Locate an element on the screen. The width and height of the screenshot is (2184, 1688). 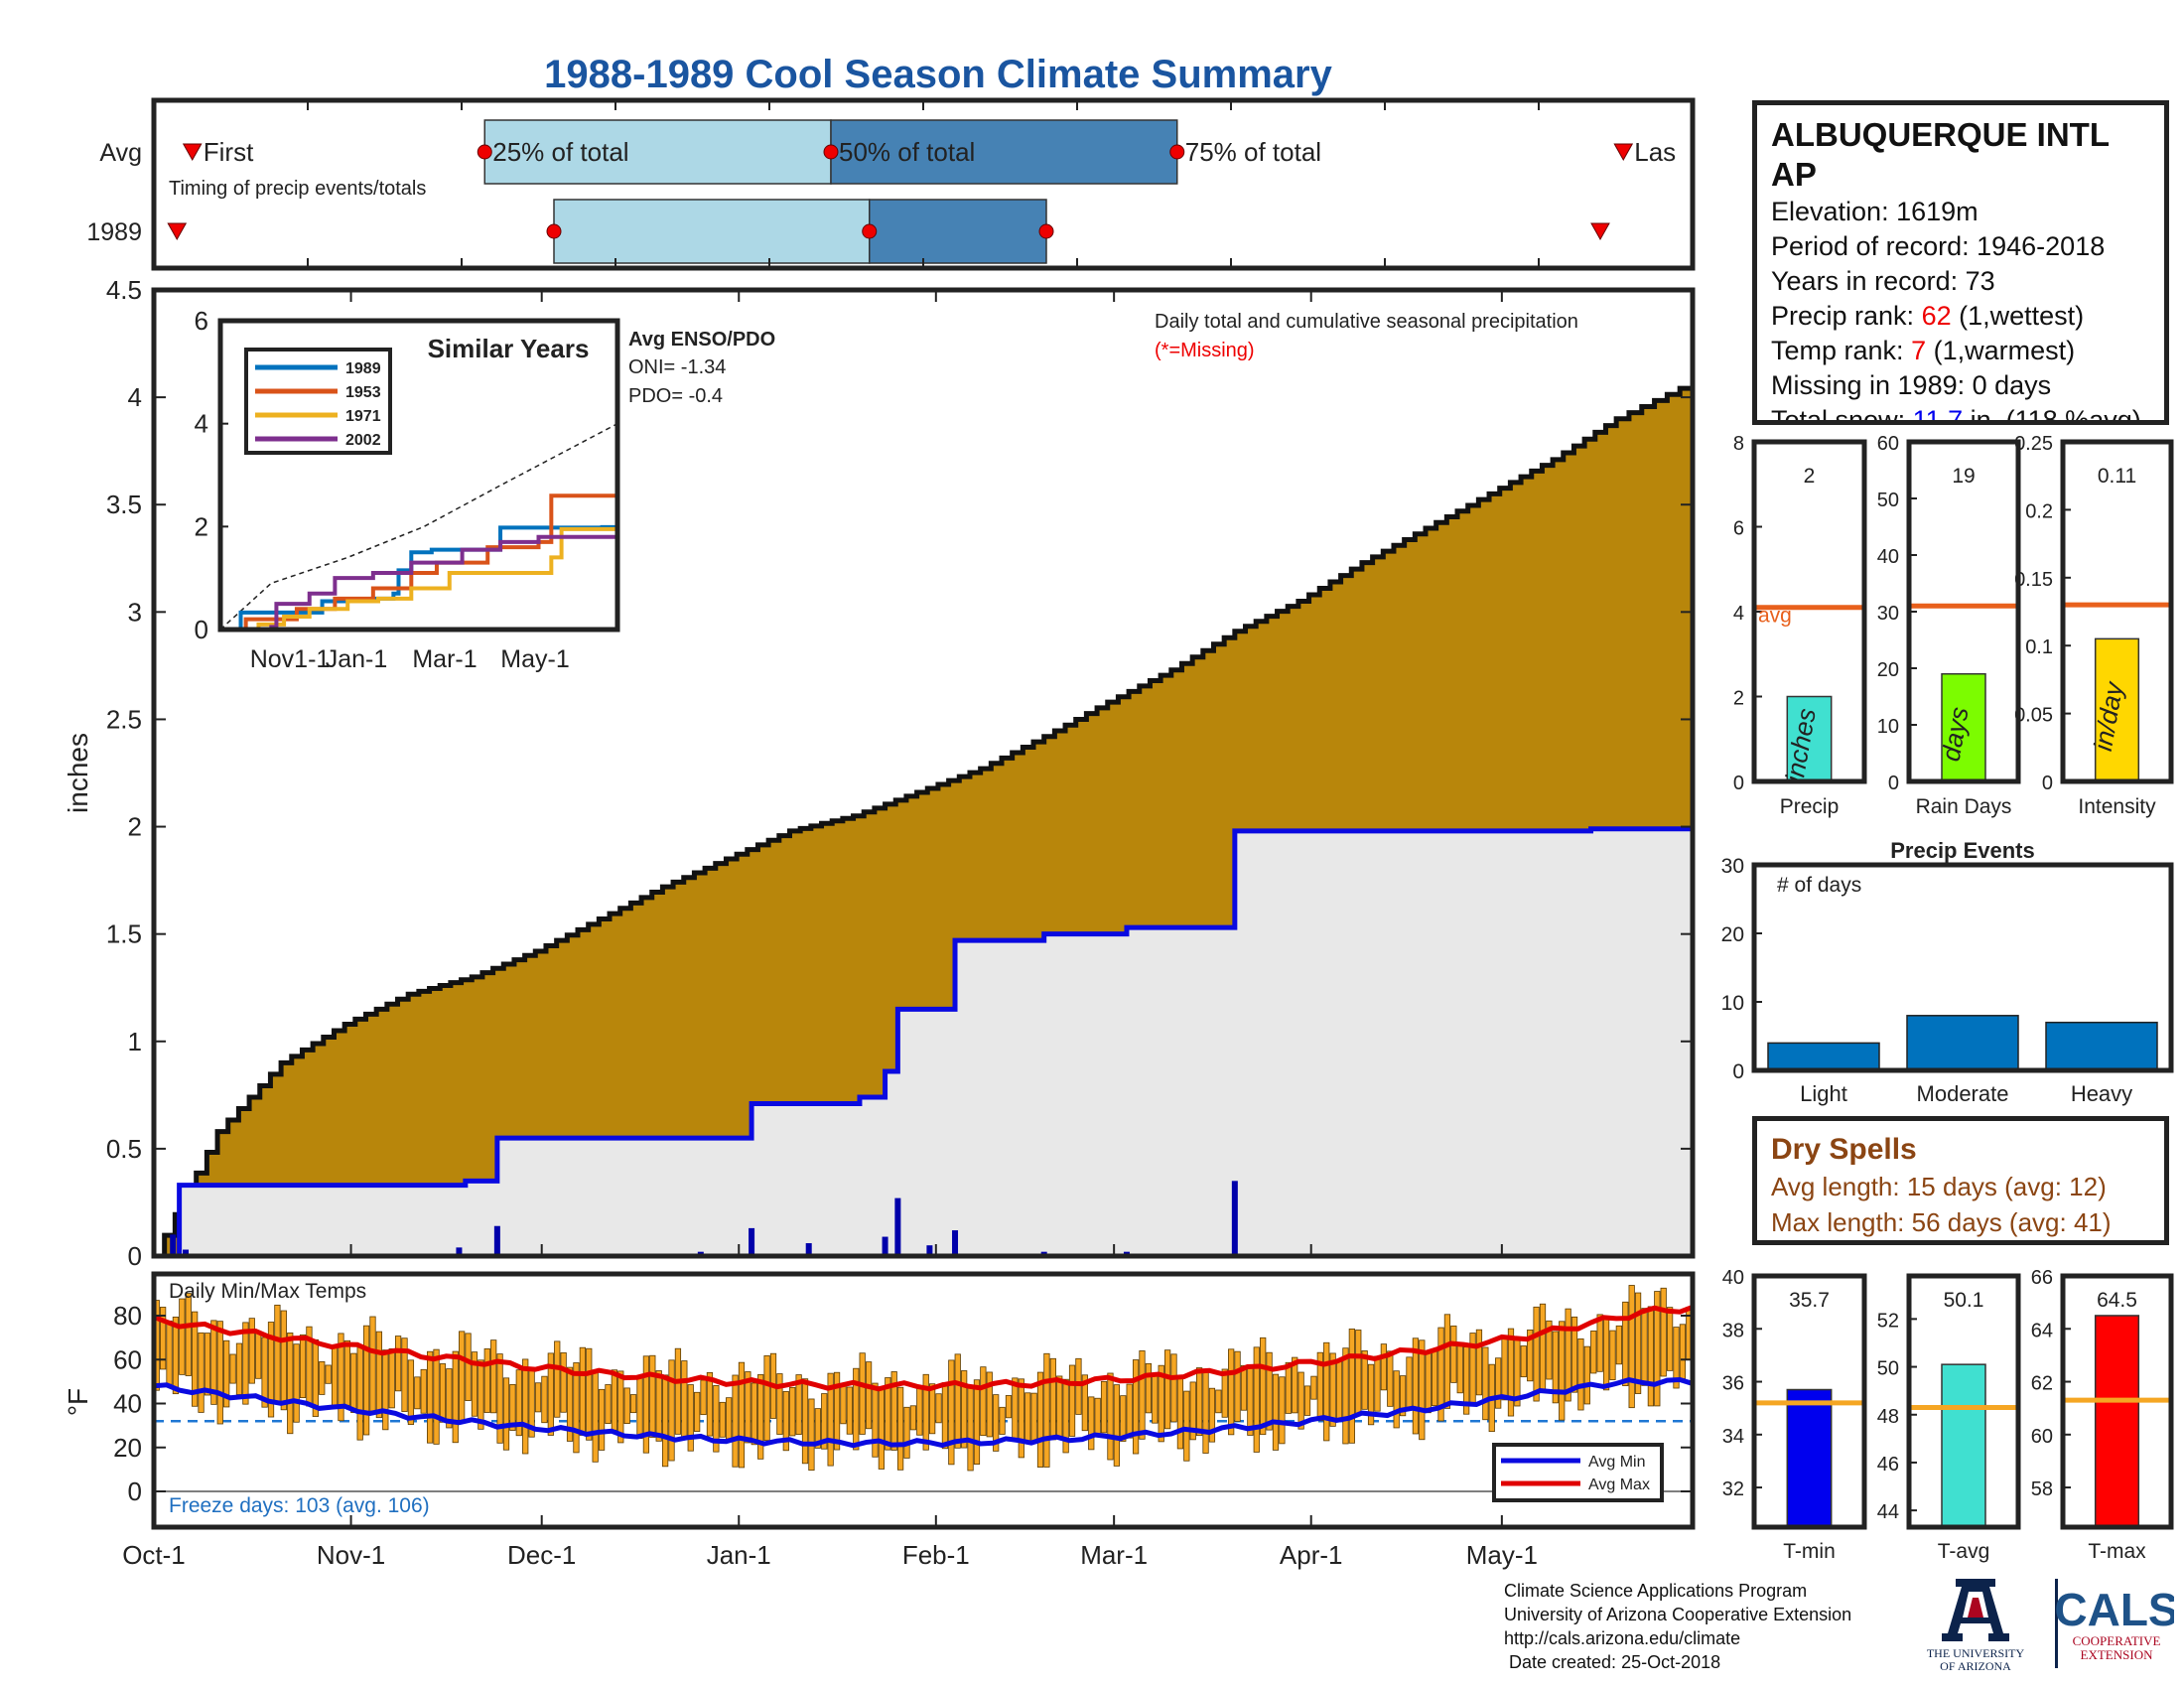
dry-spells-title: Dry Spells is located at coordinates (1844, 1149).